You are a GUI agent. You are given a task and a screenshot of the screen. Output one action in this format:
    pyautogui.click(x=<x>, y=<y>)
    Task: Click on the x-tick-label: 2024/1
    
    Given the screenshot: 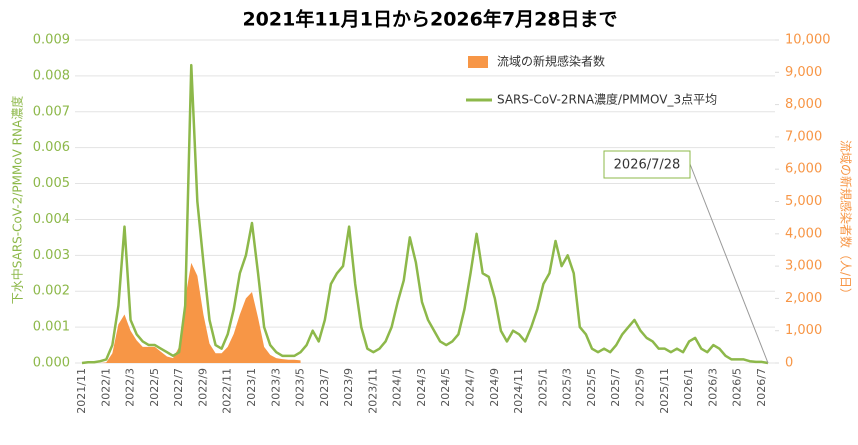 What is the action you would take?
    pyautogui.click(x=397, y=387)
    